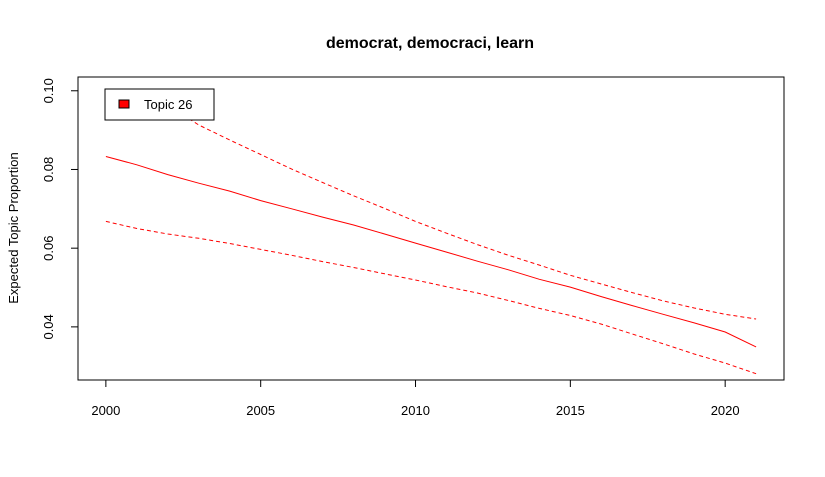 This screenshot has width=825, height=477. I want to click on x-tick-label: 2005, so click(260, 410).